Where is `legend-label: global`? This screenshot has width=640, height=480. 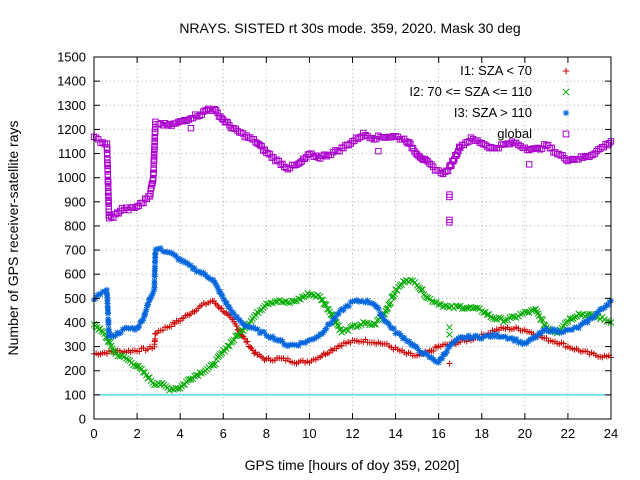
legend-label: global is located at coordinates (514, 133).